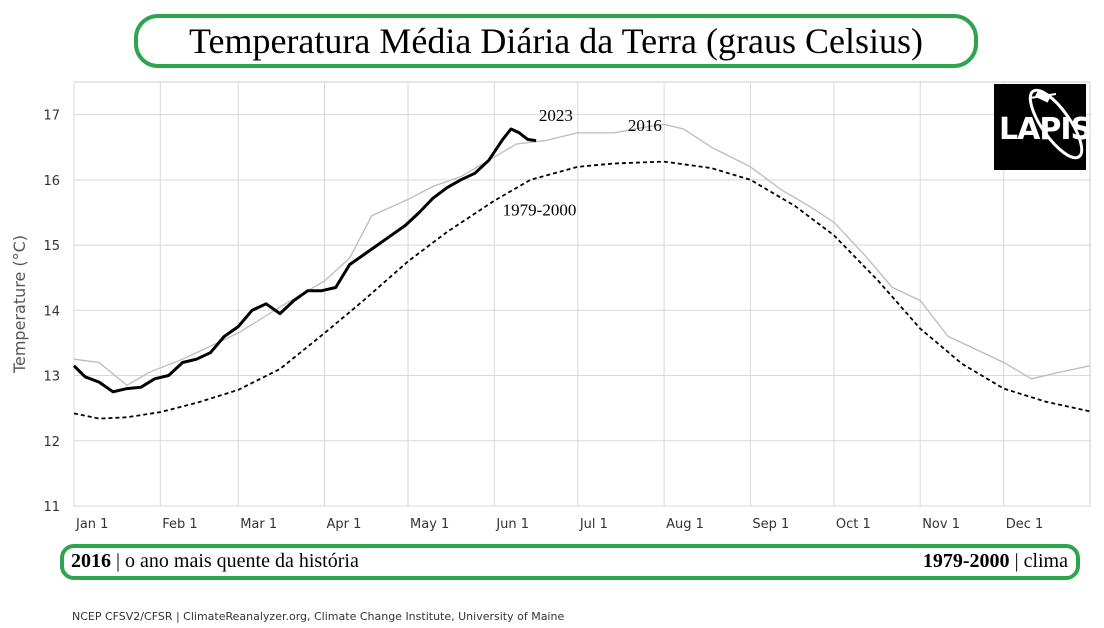 The image size is (1104, 628). What do you see at coordinates (51, 246) in the screenshot?
I see `y-tick-label: 15` at bounding box center [51, 246].